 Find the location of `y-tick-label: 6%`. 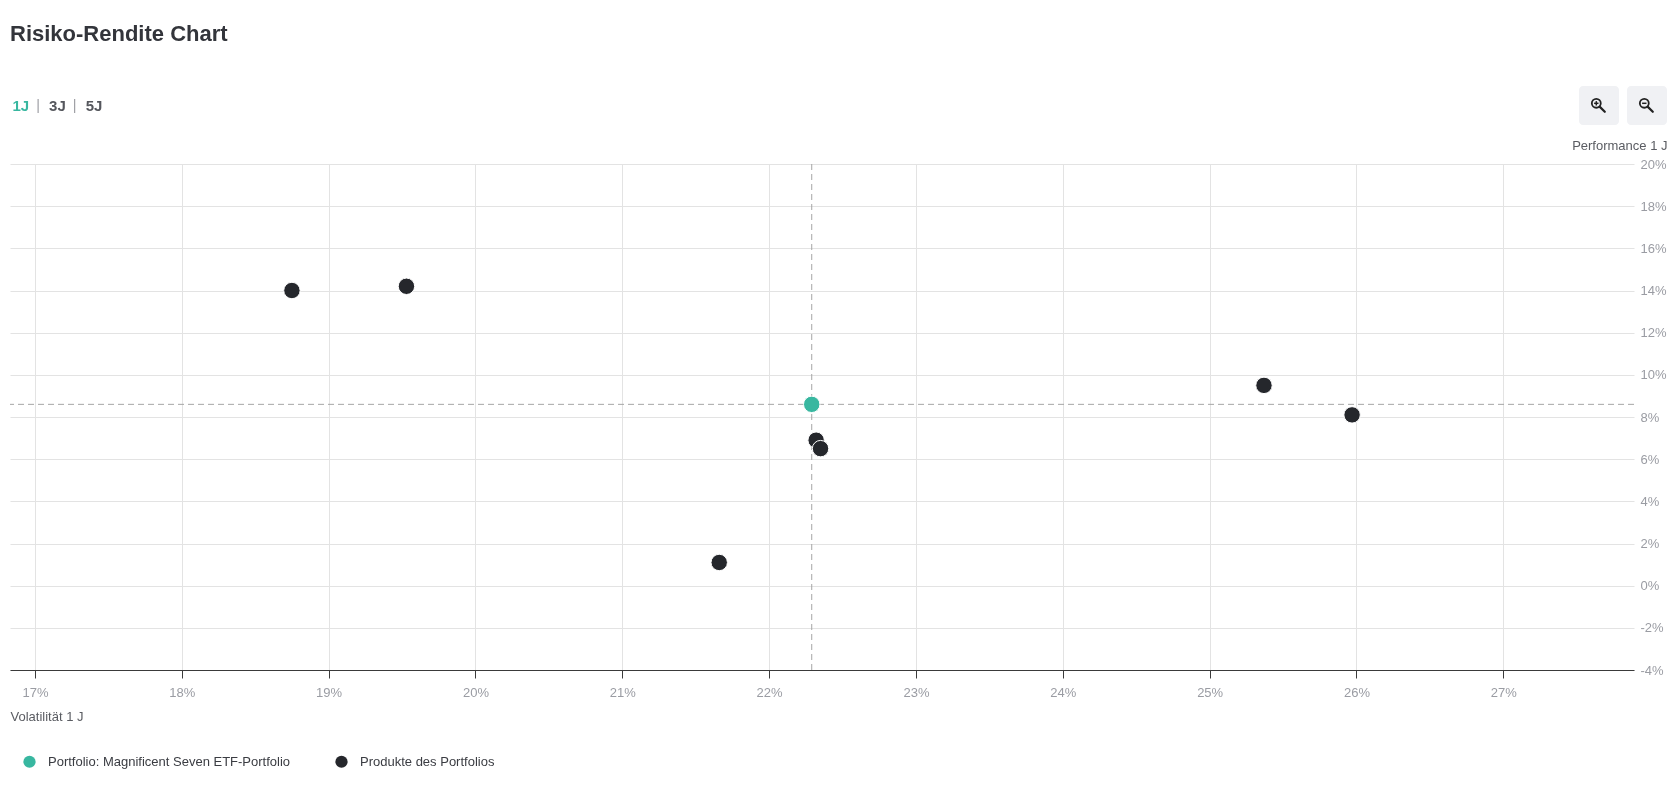

y-tick-label: 6% is located at coordinates (1650, 459).